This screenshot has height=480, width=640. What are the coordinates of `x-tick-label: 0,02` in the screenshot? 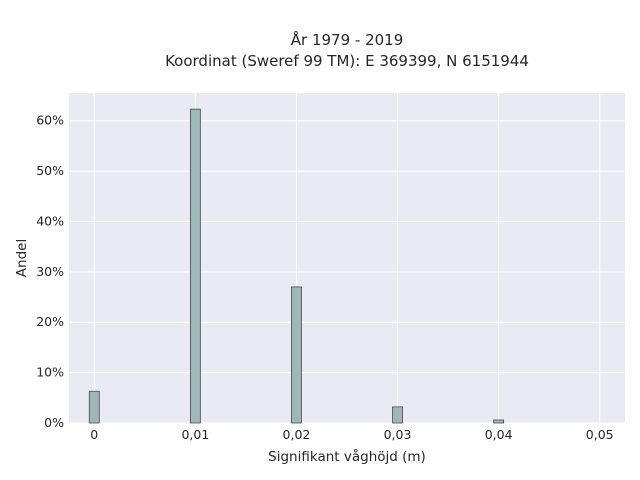 It's located at (297, 434).